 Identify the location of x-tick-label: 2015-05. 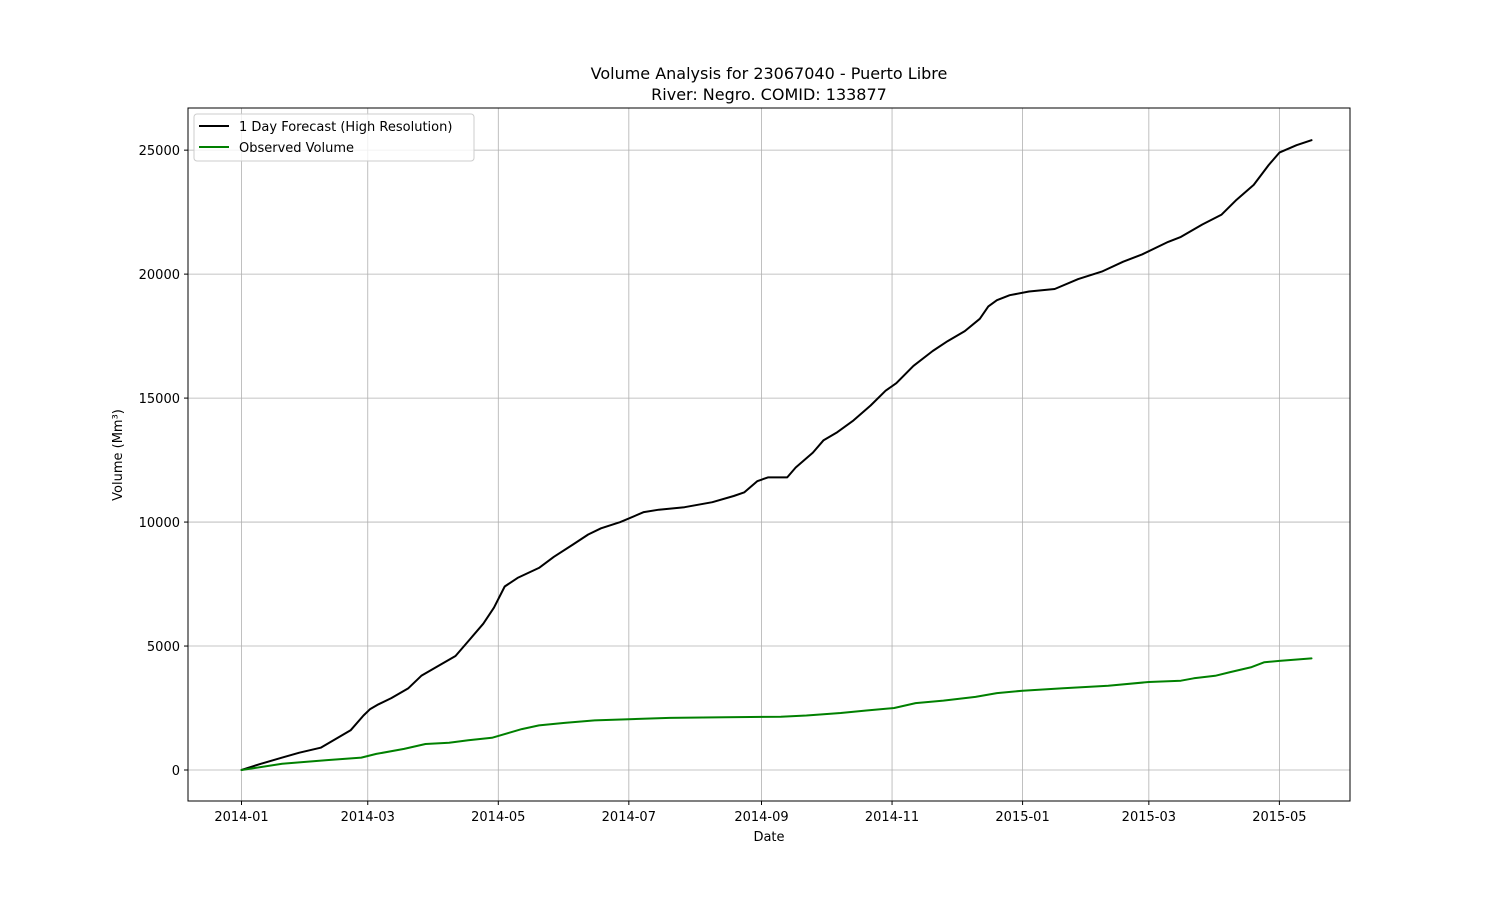
(1279, 817).